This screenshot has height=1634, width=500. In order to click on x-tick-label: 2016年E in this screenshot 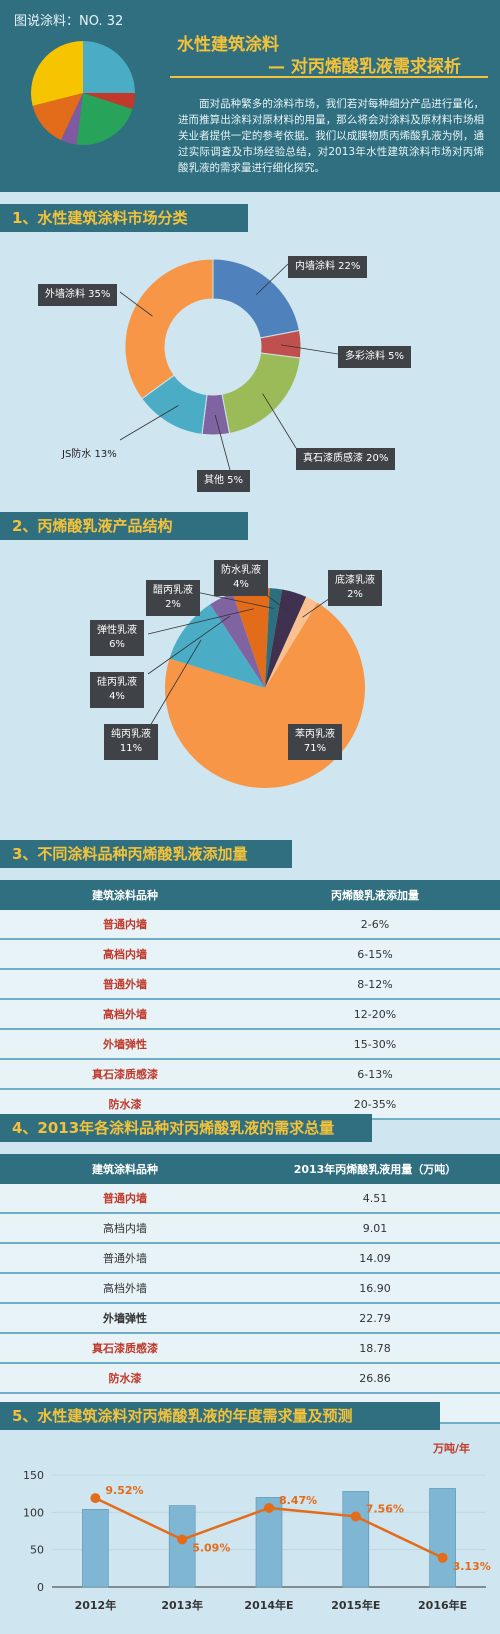, I will do `click(442, 1605)`.